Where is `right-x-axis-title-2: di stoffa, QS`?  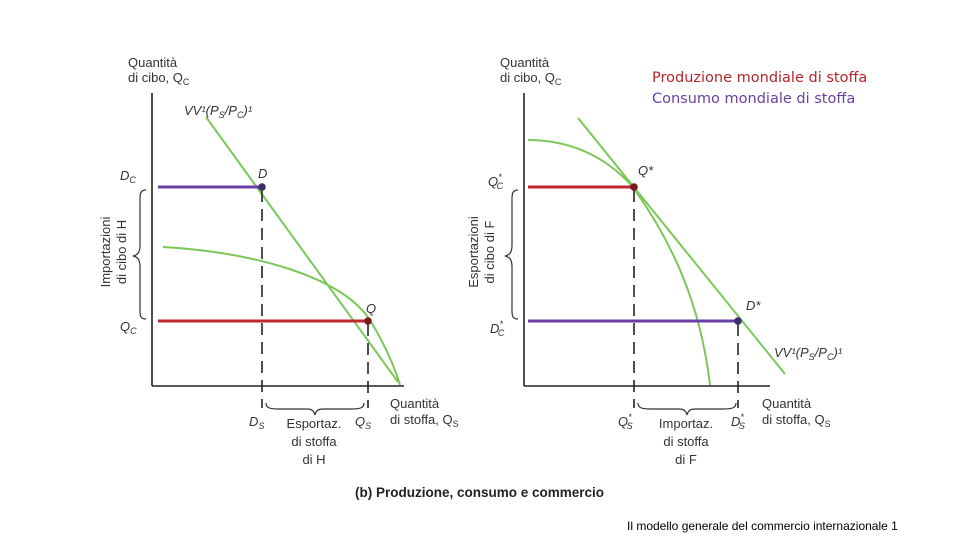
right-x-axis-title-2: di stoffa, QS is located at coordinates (796, 420).